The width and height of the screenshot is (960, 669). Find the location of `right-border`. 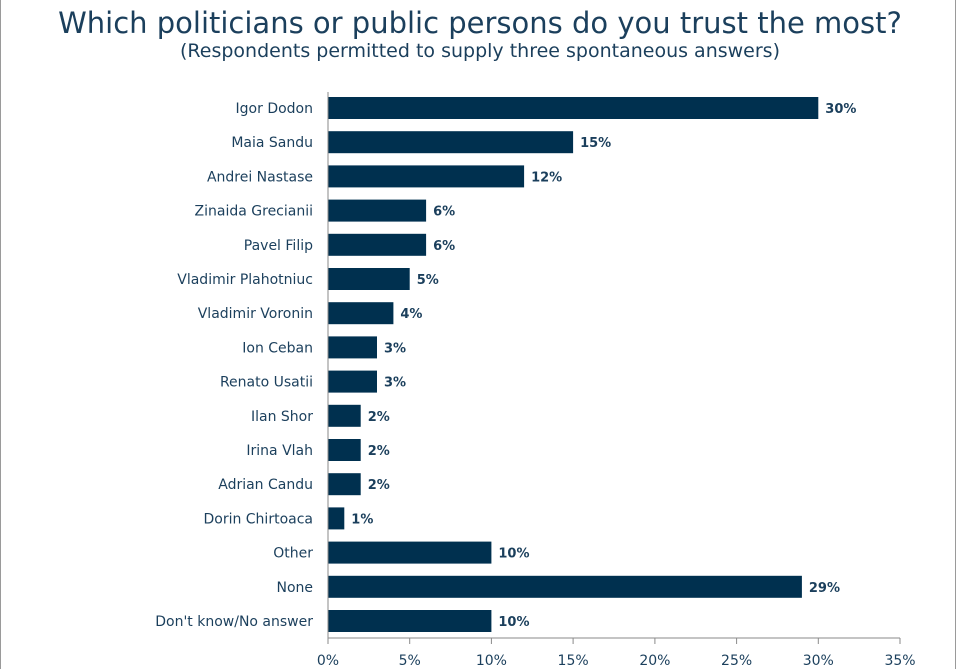

right-border is located at coordinates (955, 334).